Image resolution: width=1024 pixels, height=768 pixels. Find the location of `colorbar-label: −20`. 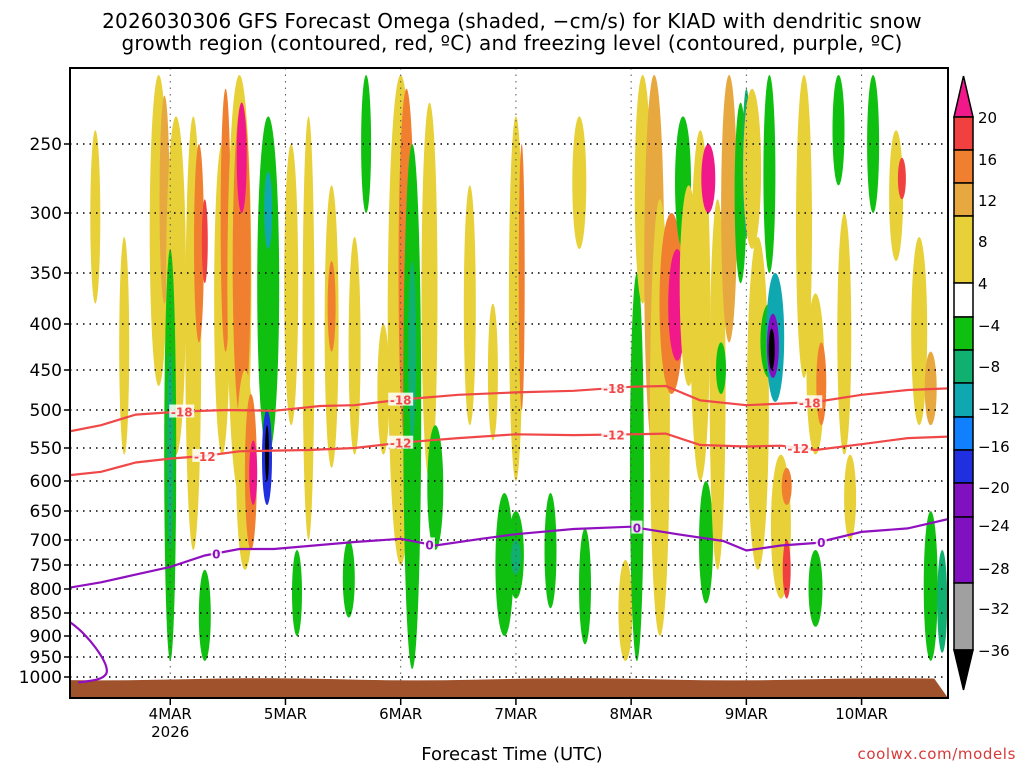

colorbar-label: −20 is located at coordinates (994, 488).